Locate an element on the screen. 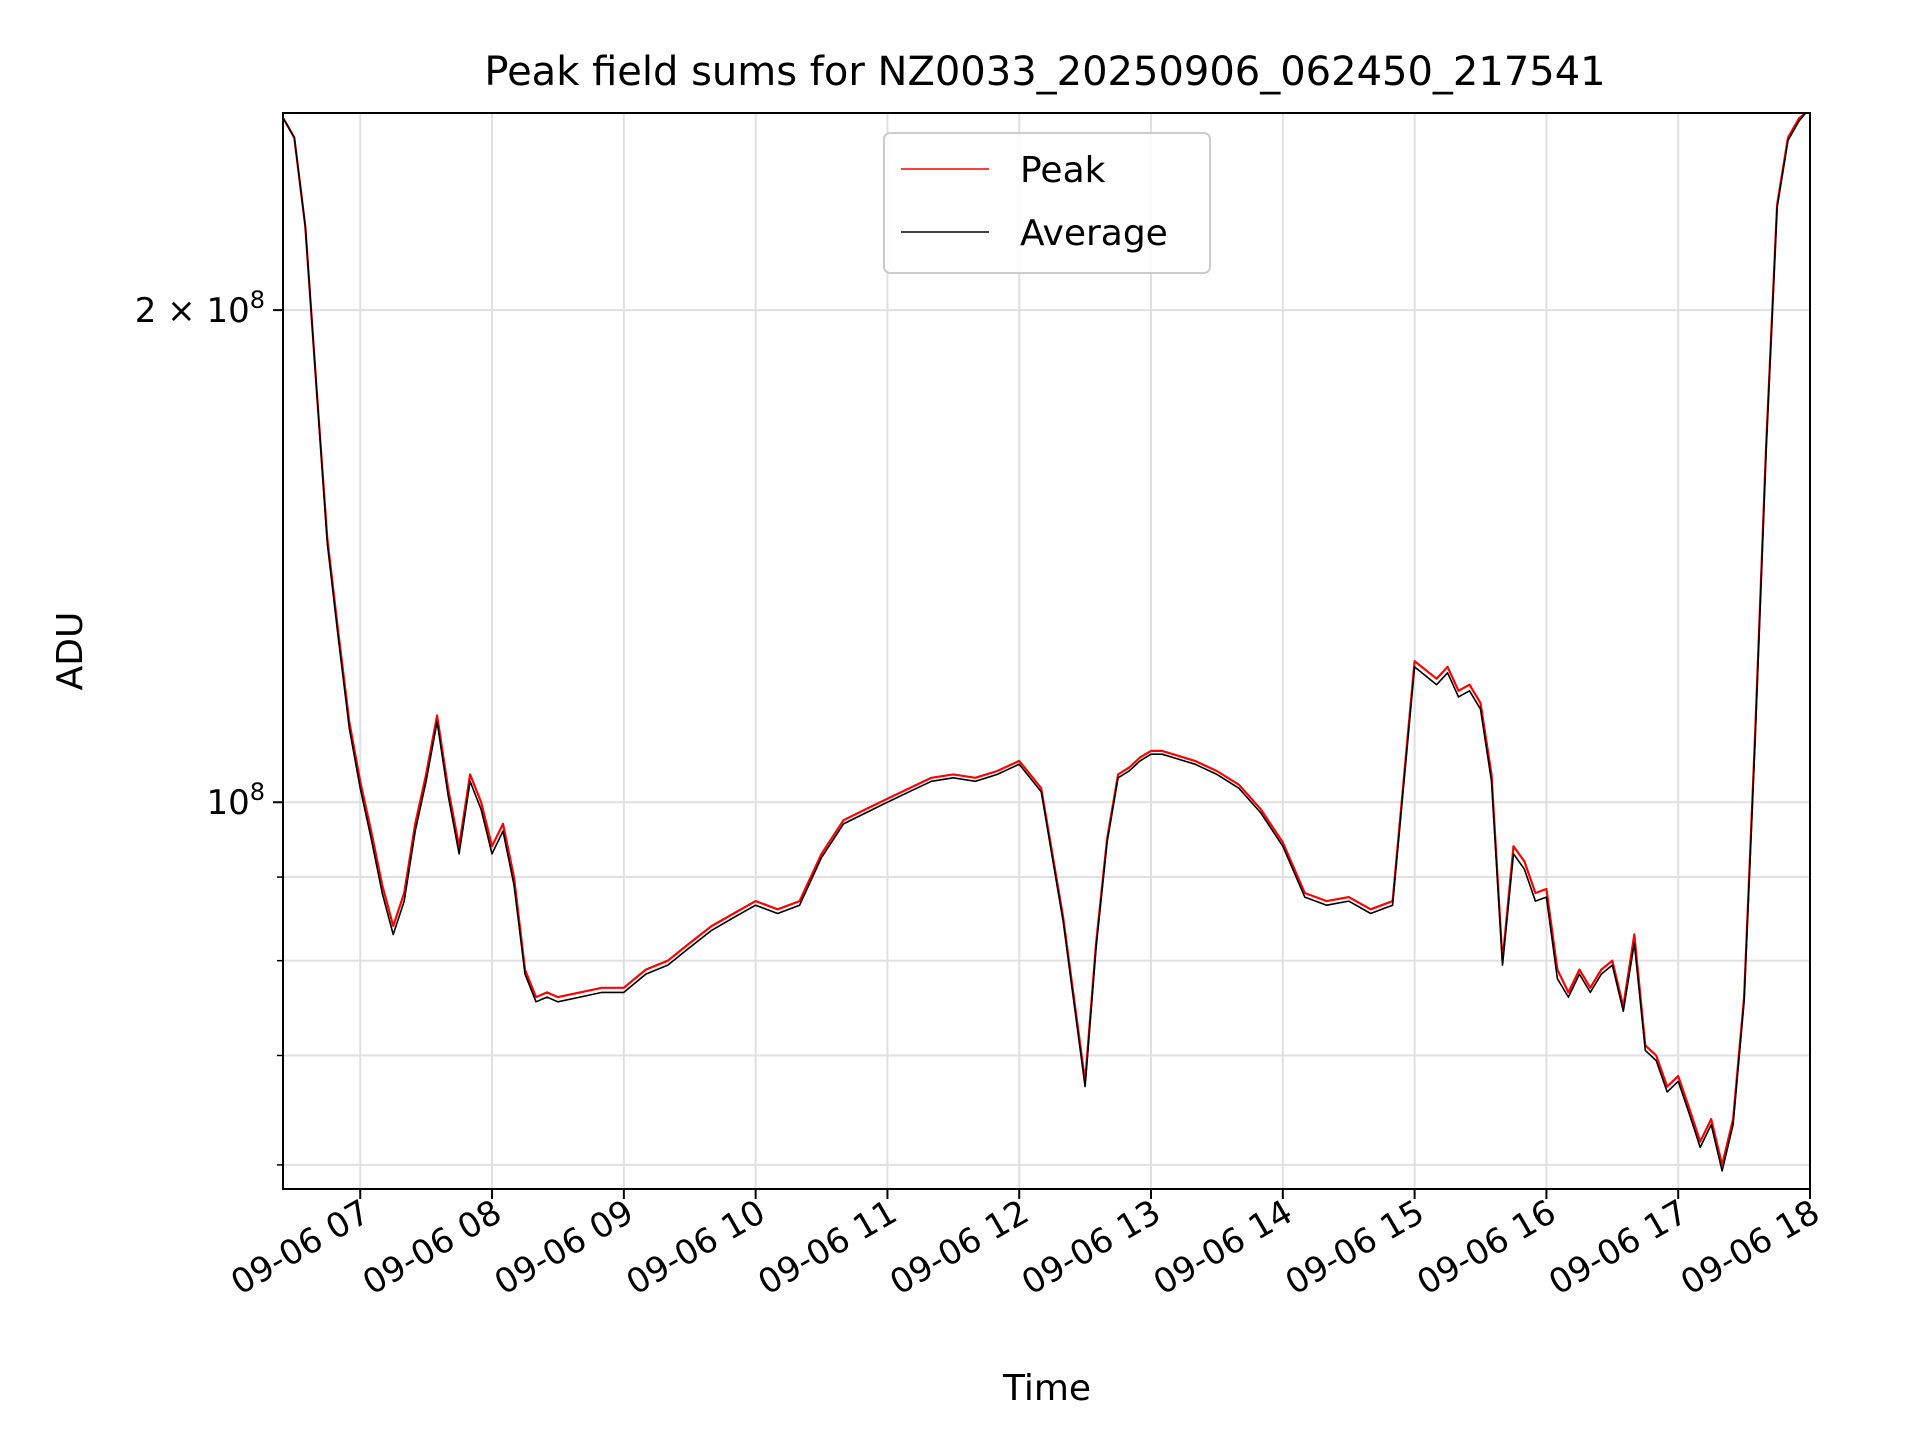 The width and height of the screenshot is (1920, 1440). legend: Peak Average is located at coordinates (1047, 203).